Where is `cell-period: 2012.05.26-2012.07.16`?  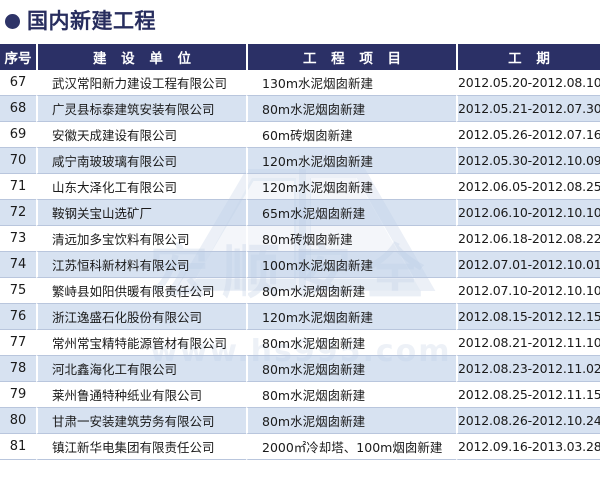
cell-period: 2012.05.26-2012.07.16 is located at coordinates (528, 135).